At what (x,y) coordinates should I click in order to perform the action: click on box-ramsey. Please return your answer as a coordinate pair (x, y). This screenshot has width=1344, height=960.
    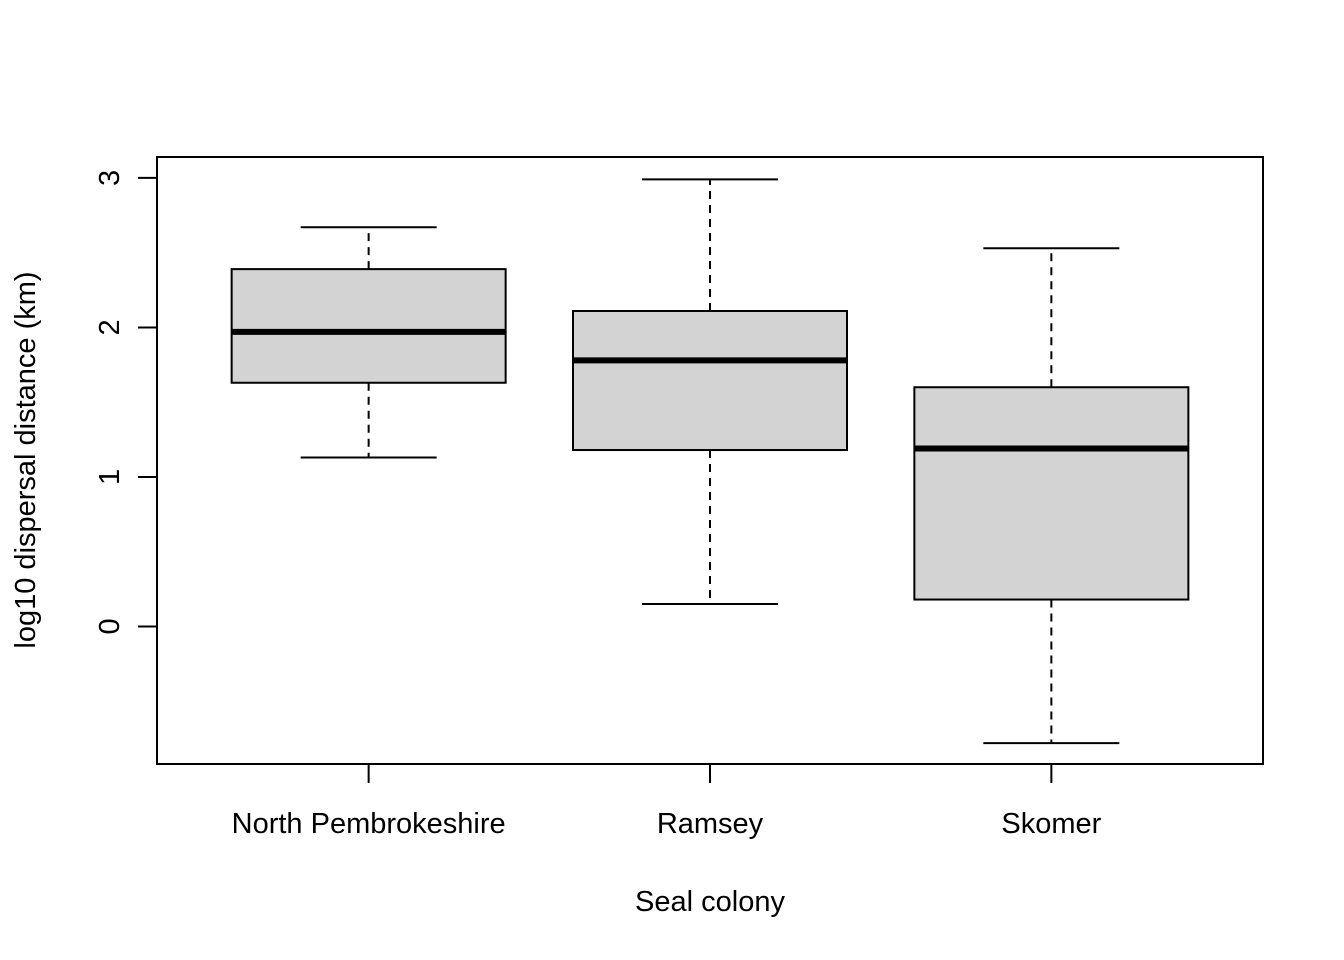
    Looking at the image, I should click on (710, 392).